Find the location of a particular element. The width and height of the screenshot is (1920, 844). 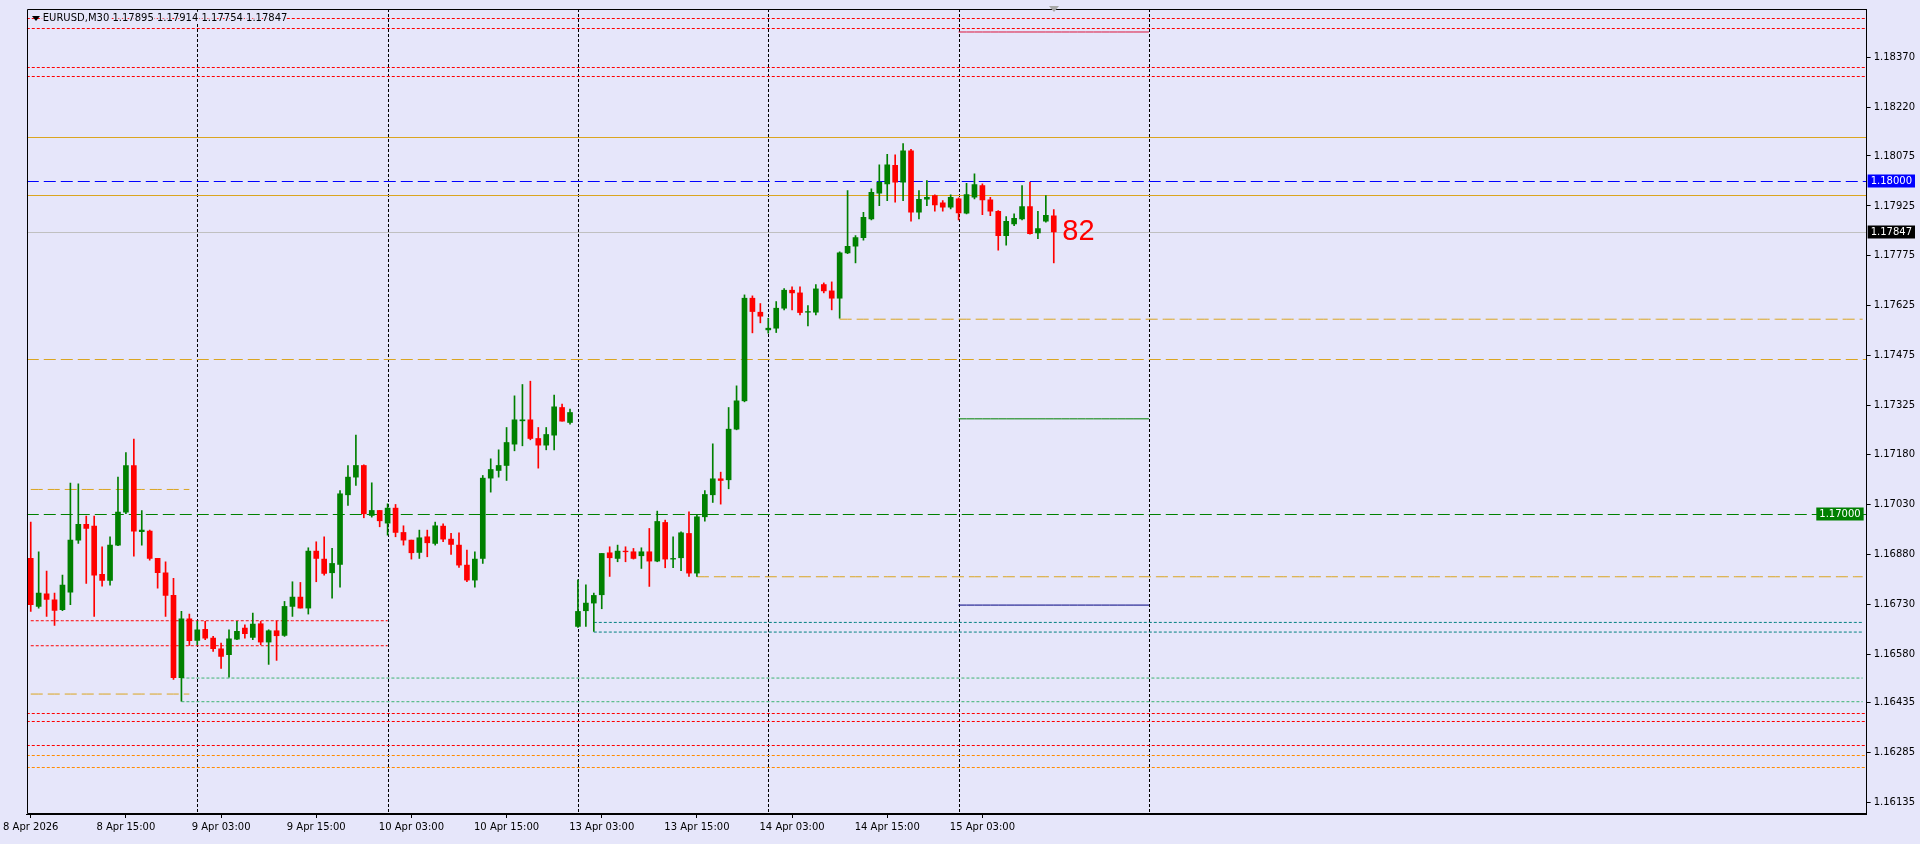

x-tick-label: 14 Apr 03:00 is located at coordinates (792, 826).